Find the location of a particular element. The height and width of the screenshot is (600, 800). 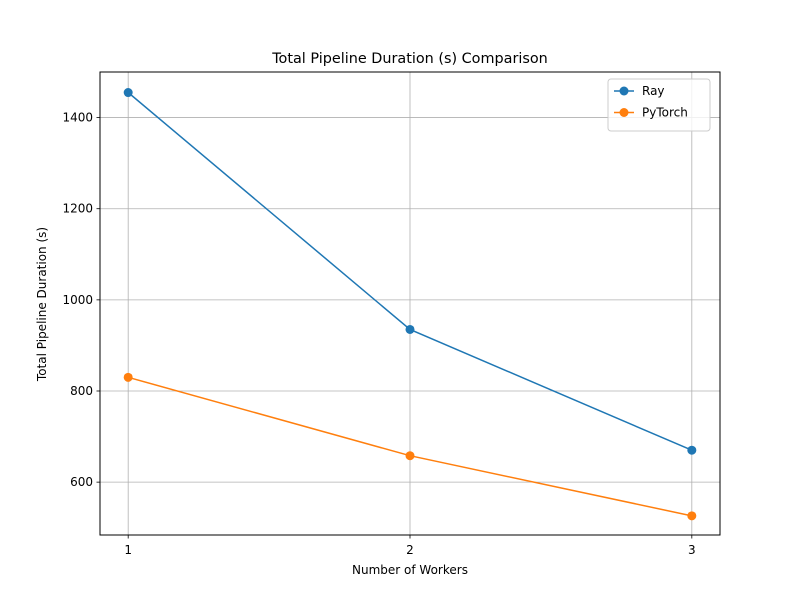

legend-box is located at coordinates (659, 105).